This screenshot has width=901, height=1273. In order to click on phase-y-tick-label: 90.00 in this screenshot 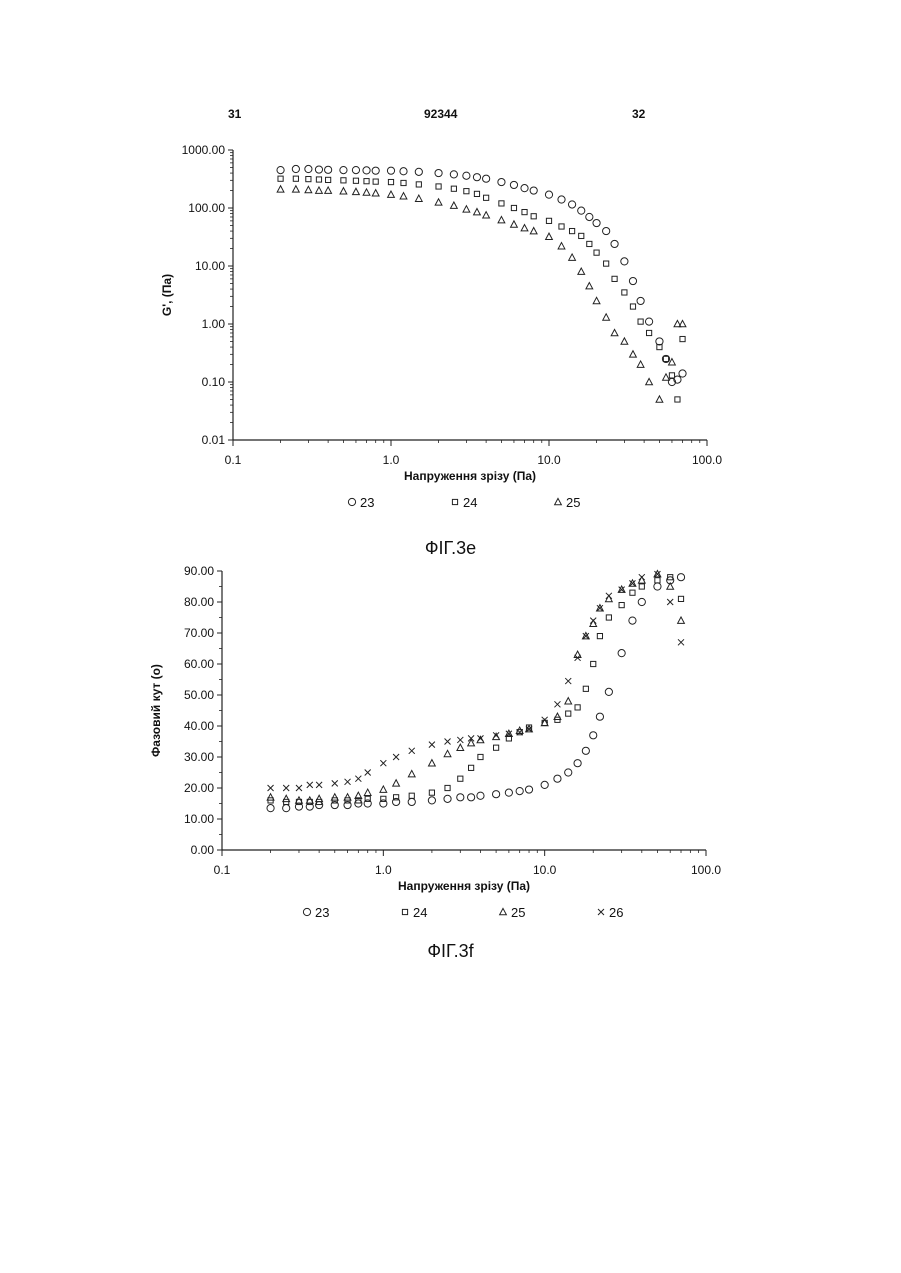, I will do `click(199, 571)`.